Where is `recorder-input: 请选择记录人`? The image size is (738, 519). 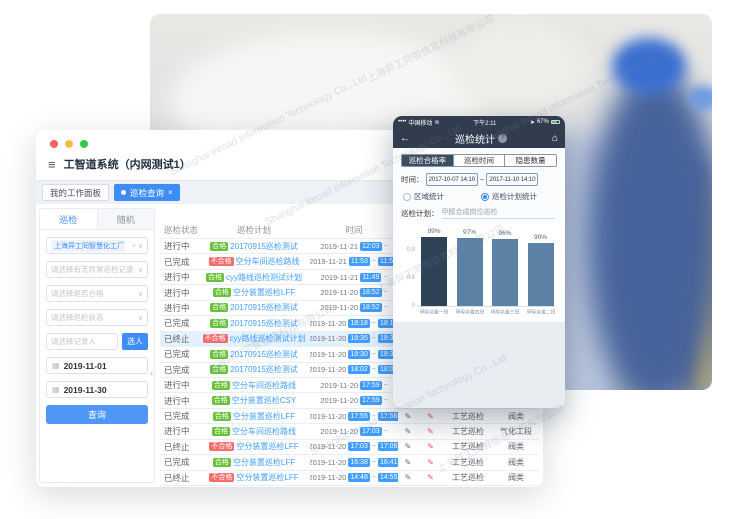
recorder-input: 请选择记录人 is located at coordinates (82, 341).